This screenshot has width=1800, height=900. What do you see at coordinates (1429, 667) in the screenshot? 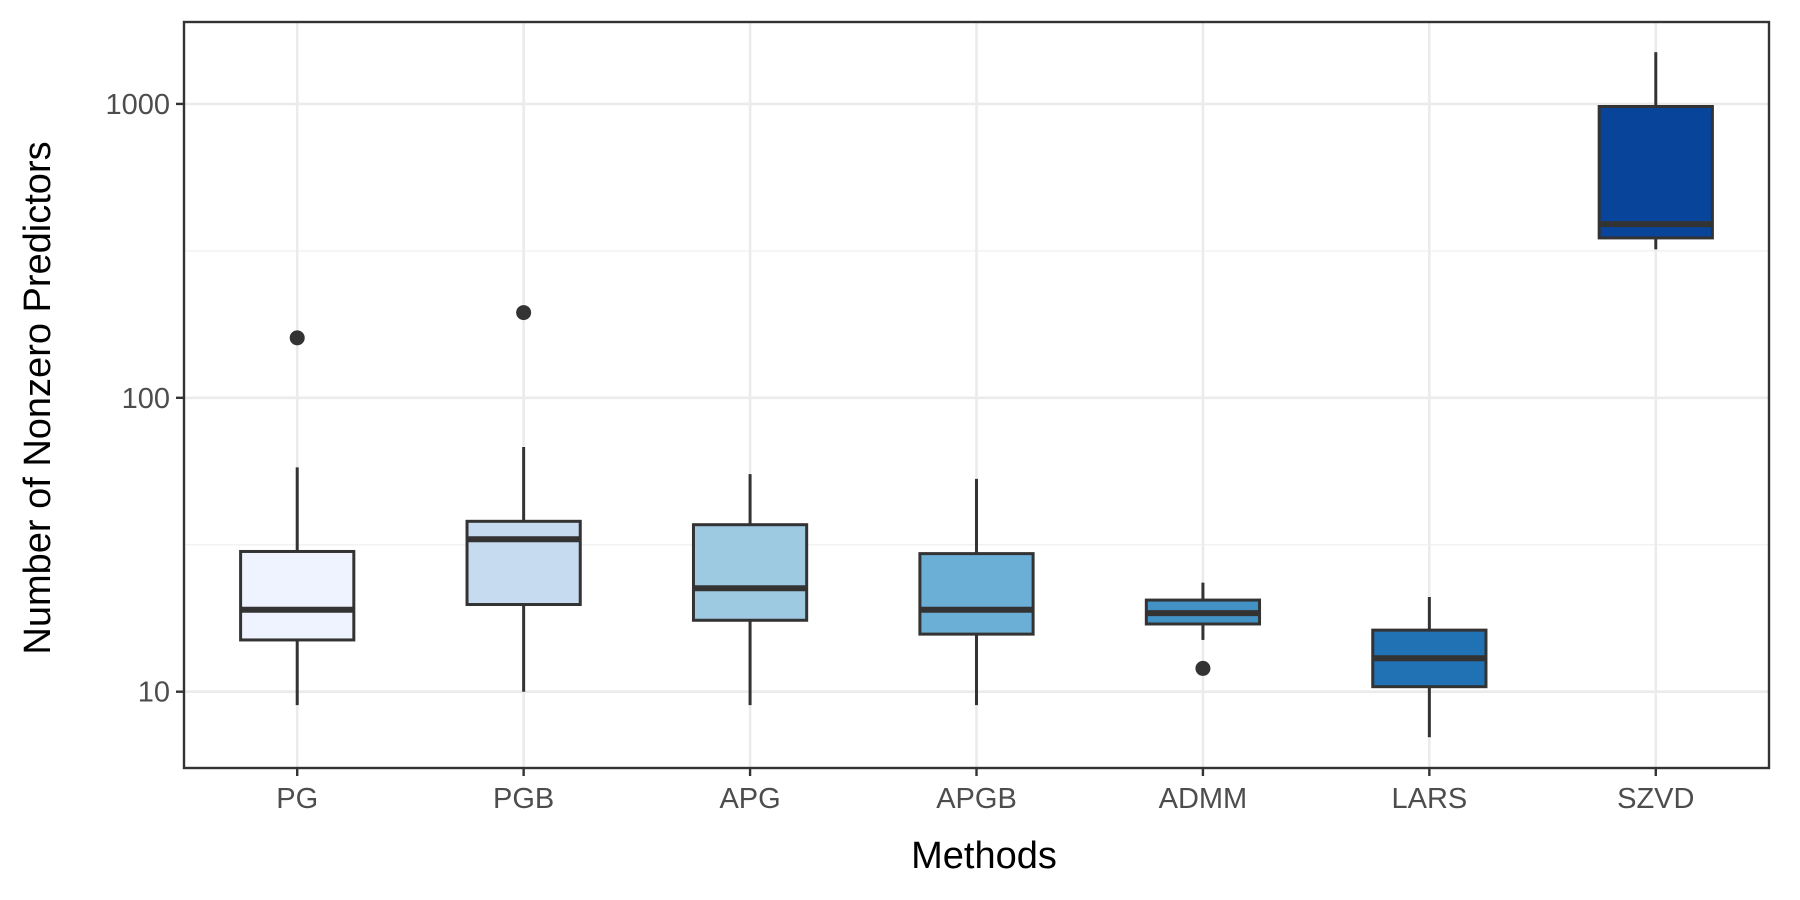
I see `box-lars` at bounding box center [1429, 667].